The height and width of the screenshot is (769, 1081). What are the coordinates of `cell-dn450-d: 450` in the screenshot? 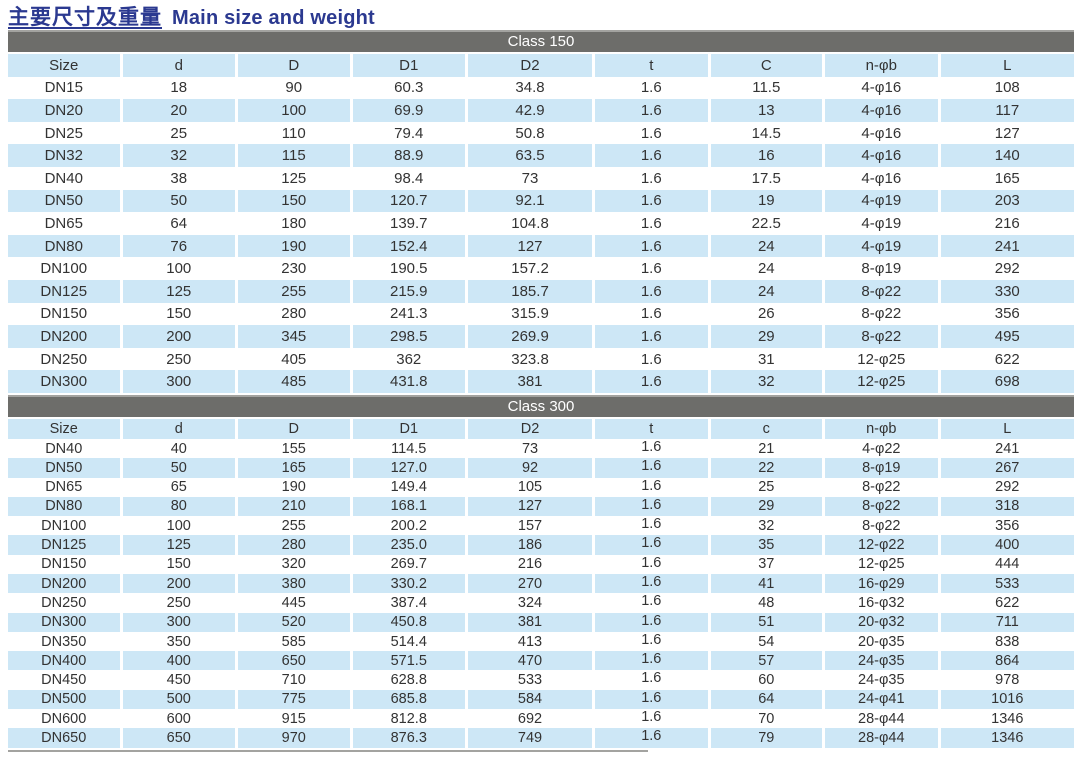 It's located at (180, 680).